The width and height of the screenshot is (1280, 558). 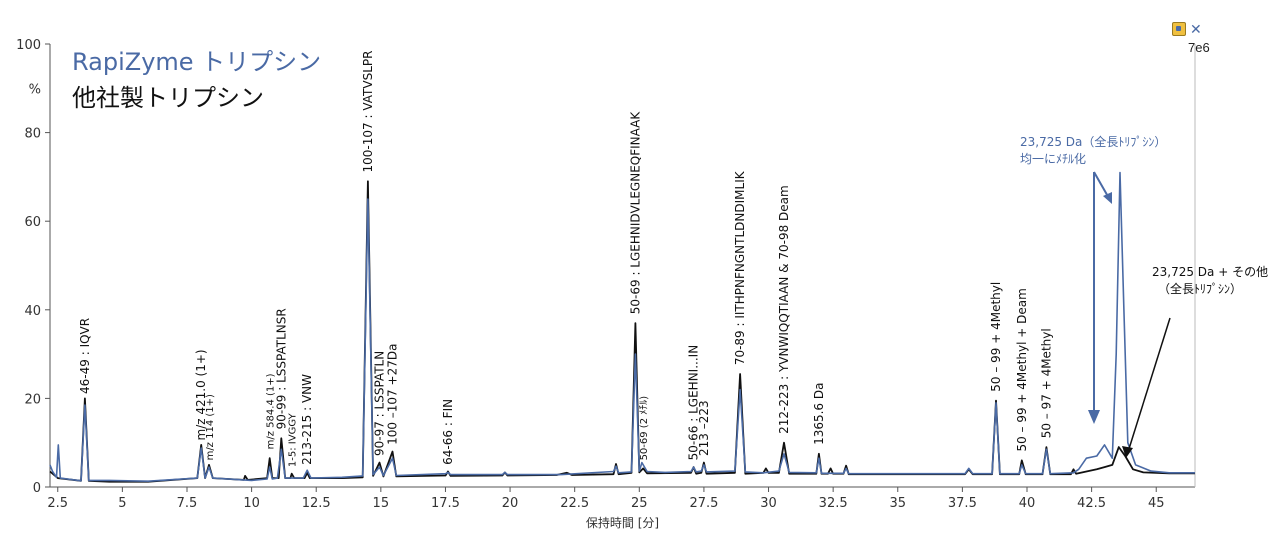 I want to click on peak-label: 50-69 : LGEHNIDVLEGNEQFINAAK, so click(x=635, y=213).